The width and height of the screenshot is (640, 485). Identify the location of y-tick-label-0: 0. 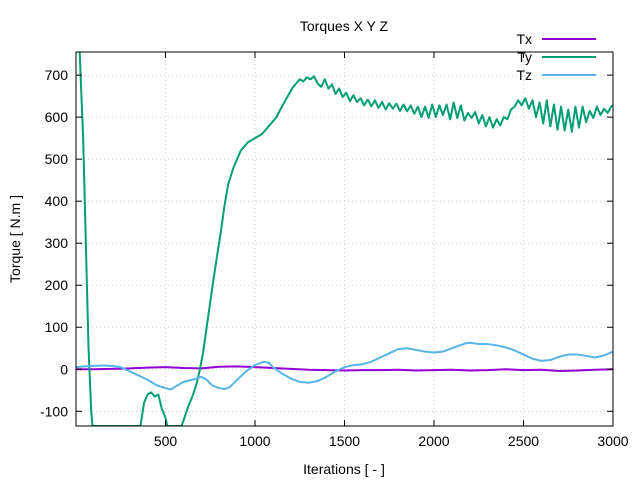
(64, 369).